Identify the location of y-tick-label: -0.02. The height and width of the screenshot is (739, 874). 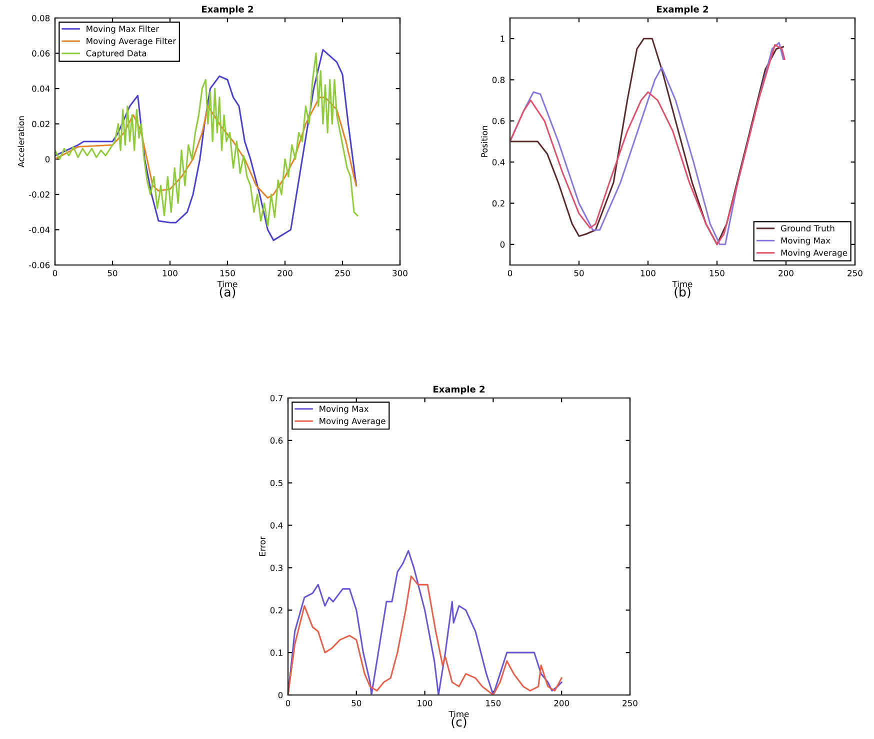
(39, 194).